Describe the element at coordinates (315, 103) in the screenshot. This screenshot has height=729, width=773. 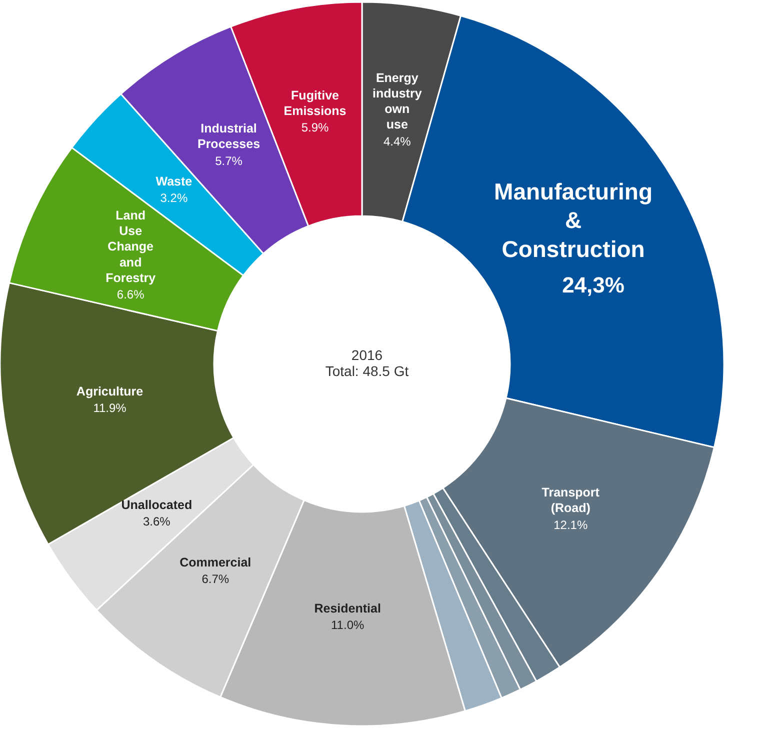
I see `slice-label: Fugitive Emissions` at that location.